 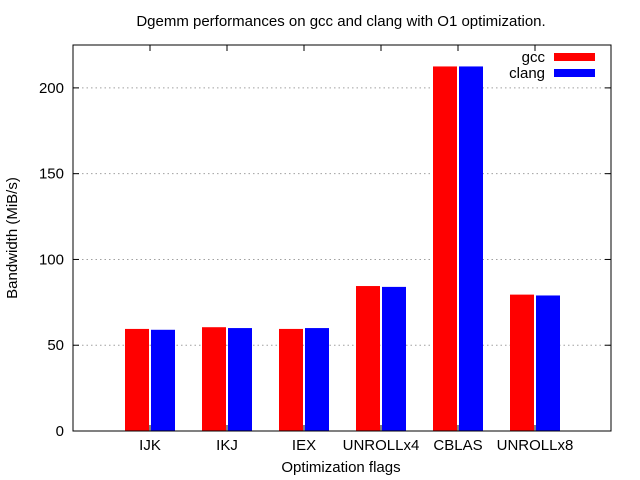 What do you see at coordinates (381, 445) in the screenshot?
I see `x-tick-label-unrollx4: UNROLLx4` at bounding box center [381, 445].